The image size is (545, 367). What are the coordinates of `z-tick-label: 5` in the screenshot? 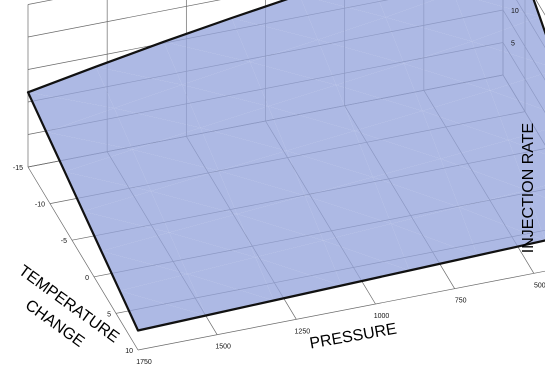 It's located at (513, 44).